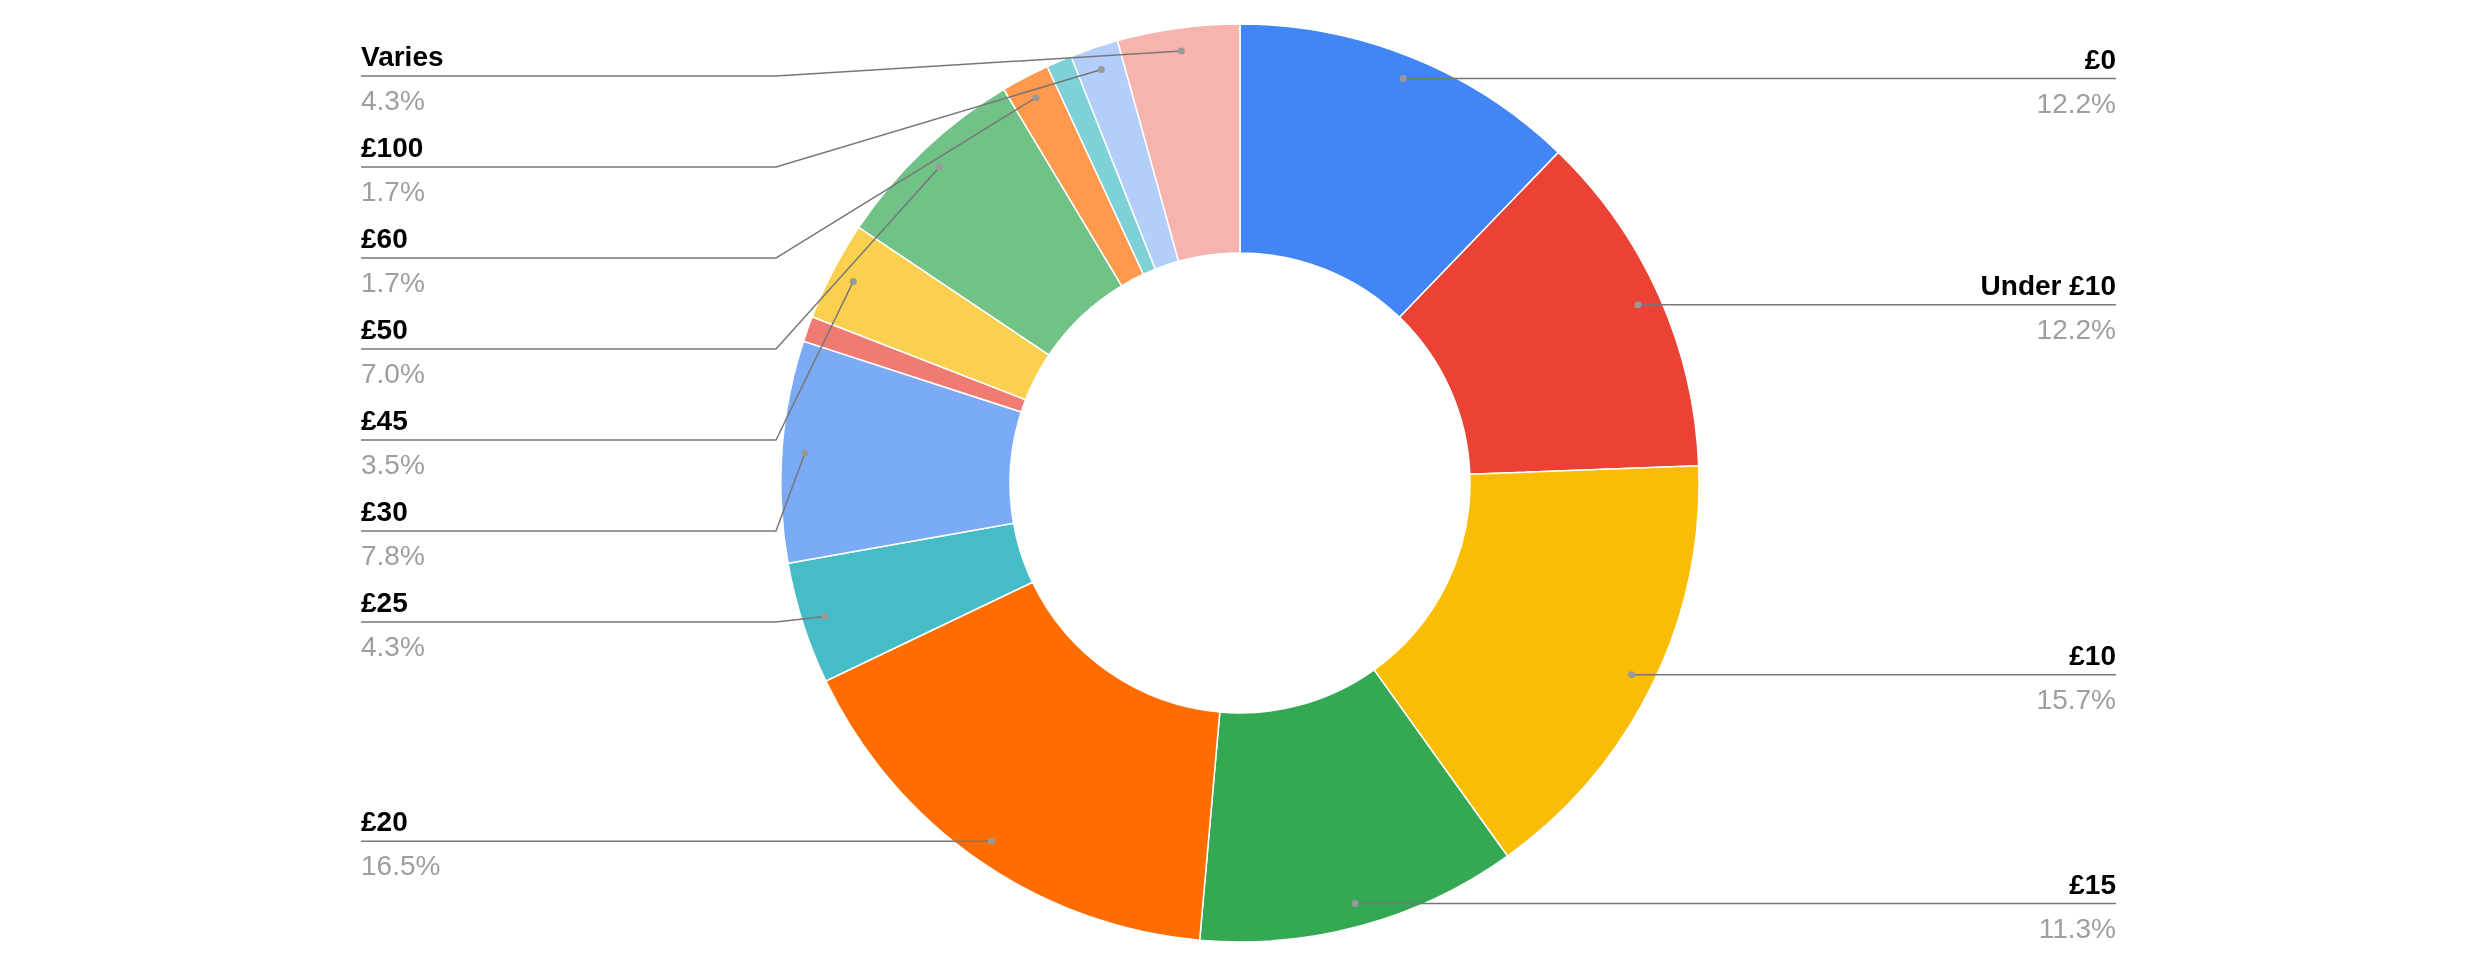  I want to click on slice-label: £25, so click(384, 602).